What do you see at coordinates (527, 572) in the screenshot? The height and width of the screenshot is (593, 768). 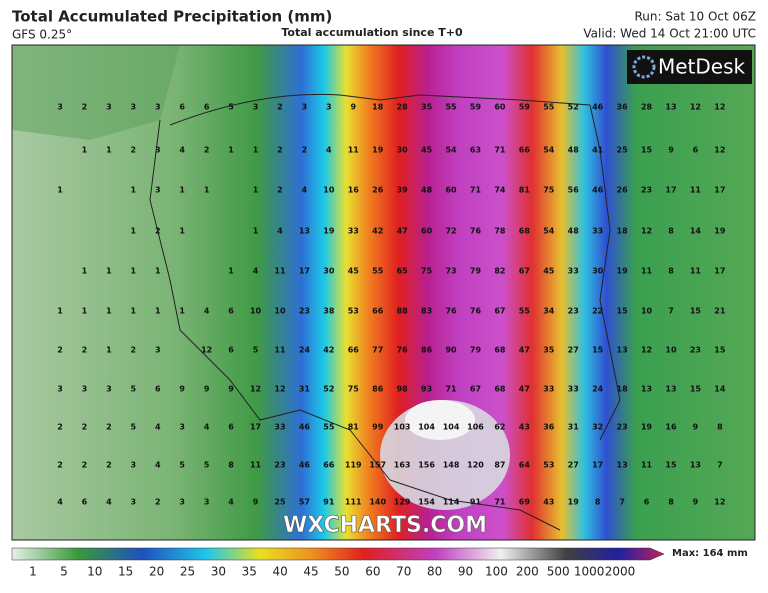 I see `colorbar-label: 200` at bounding box center [527, 572].